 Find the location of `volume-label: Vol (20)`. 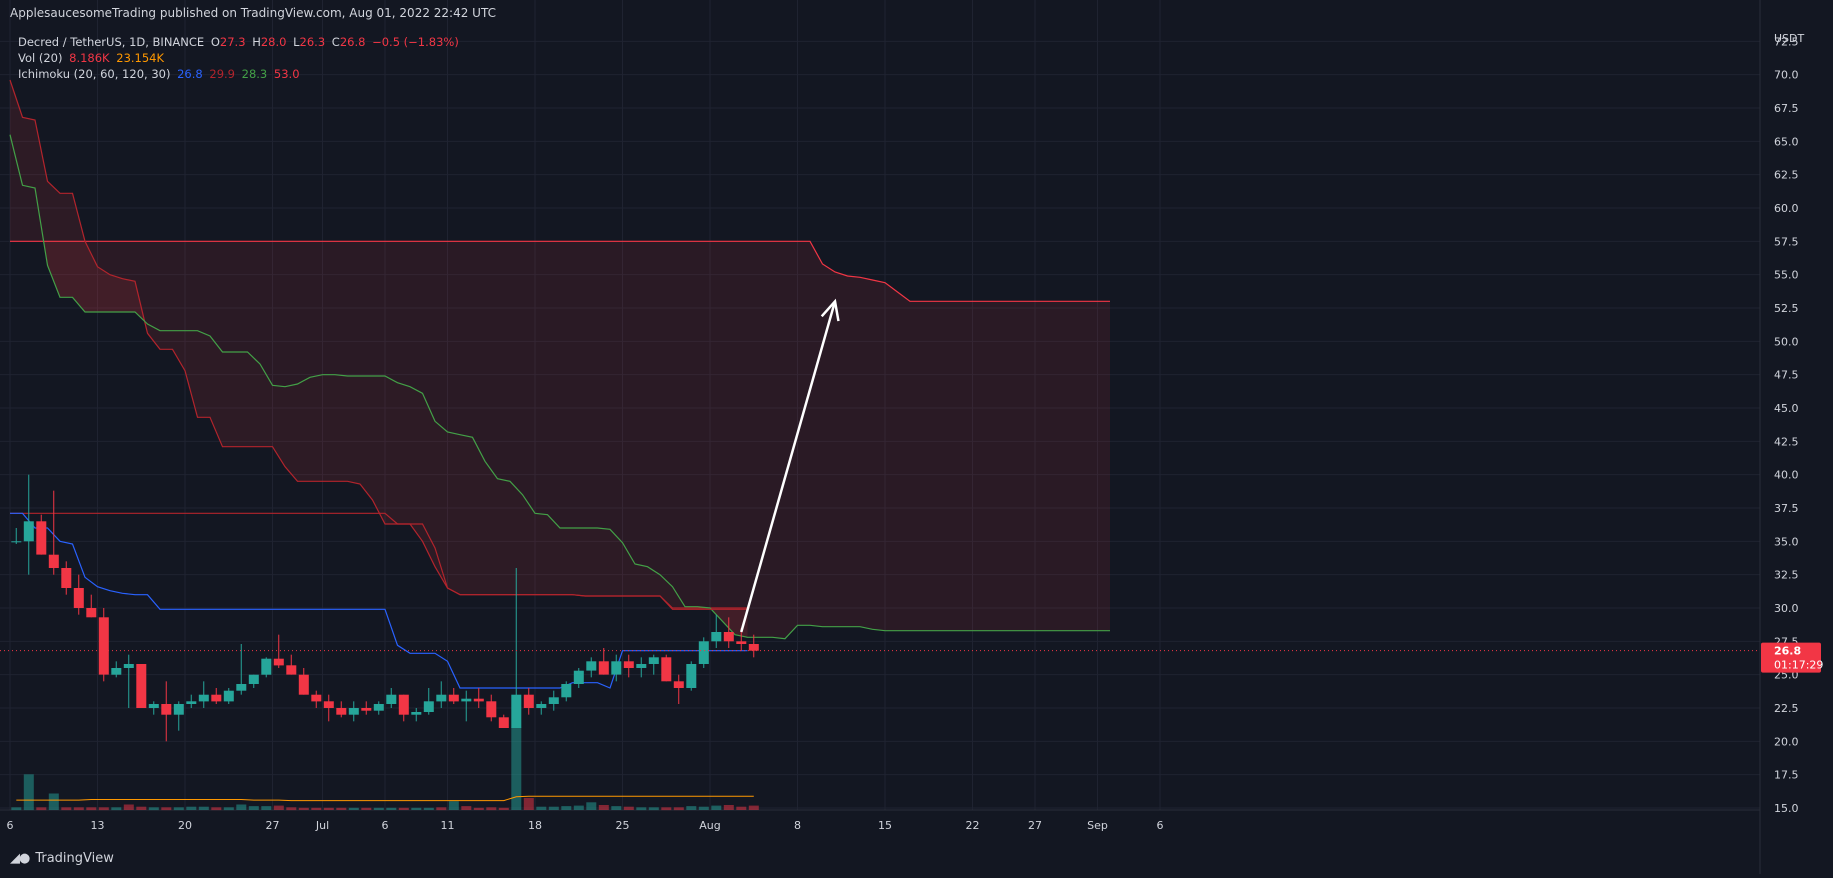

volume-label: Vol (20) is located at coordinates (40, 58).